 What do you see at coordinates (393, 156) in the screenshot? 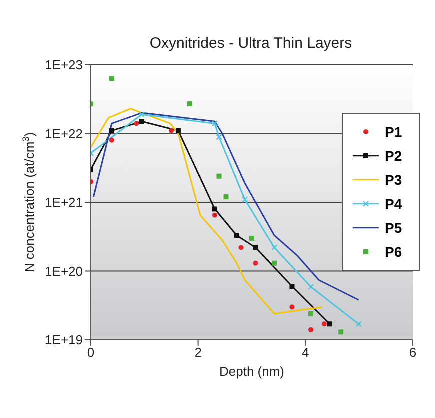
I see `legend-label: P2` at bounding box center [393, 156].